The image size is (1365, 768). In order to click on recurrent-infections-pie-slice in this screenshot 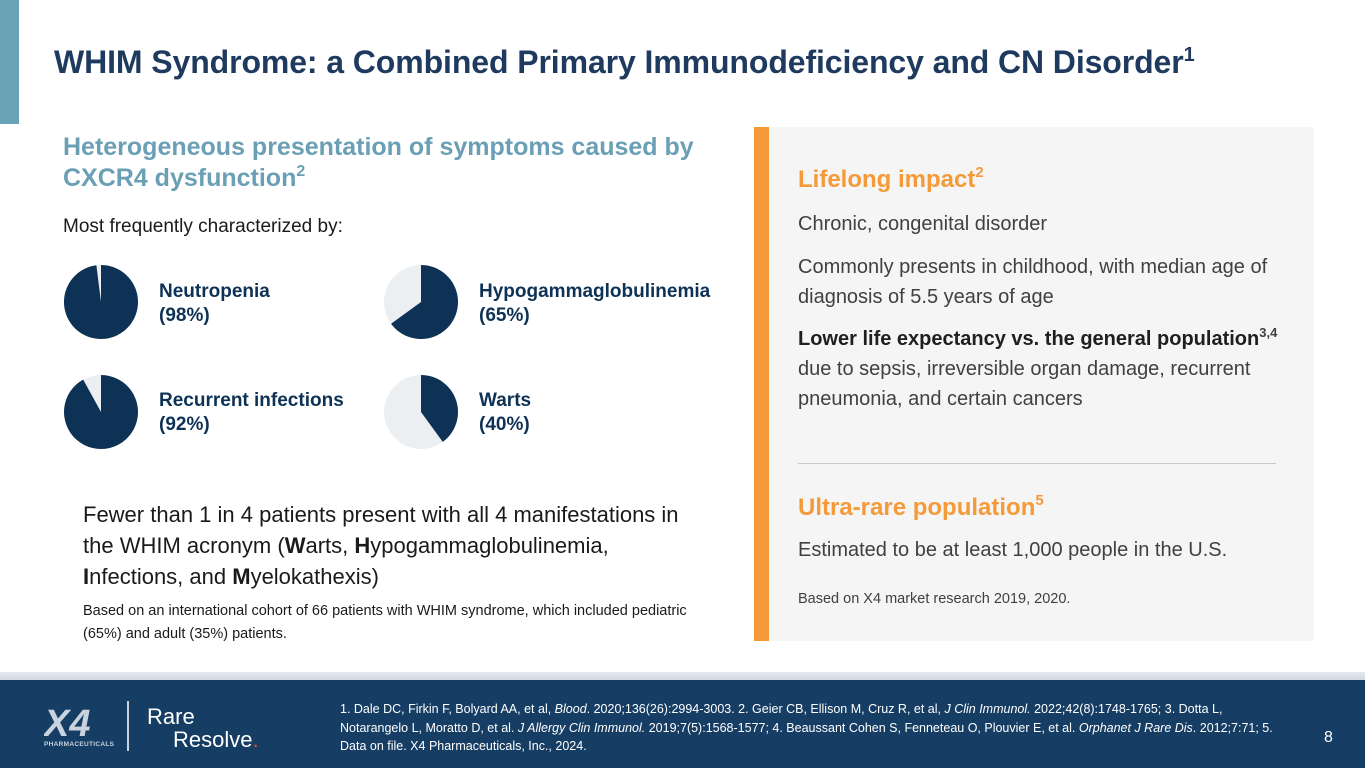, I will do `click(101, 412)`.